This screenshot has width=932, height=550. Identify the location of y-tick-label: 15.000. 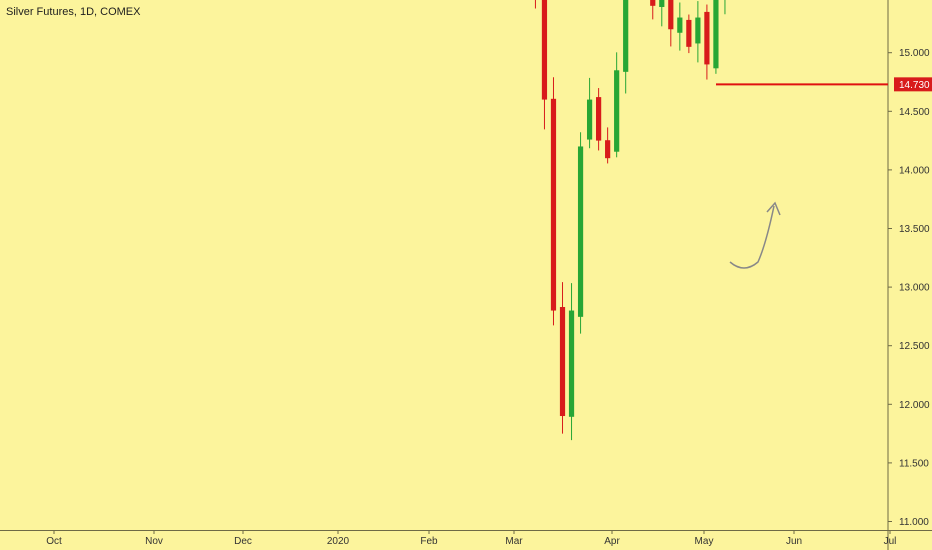
(914, 53).